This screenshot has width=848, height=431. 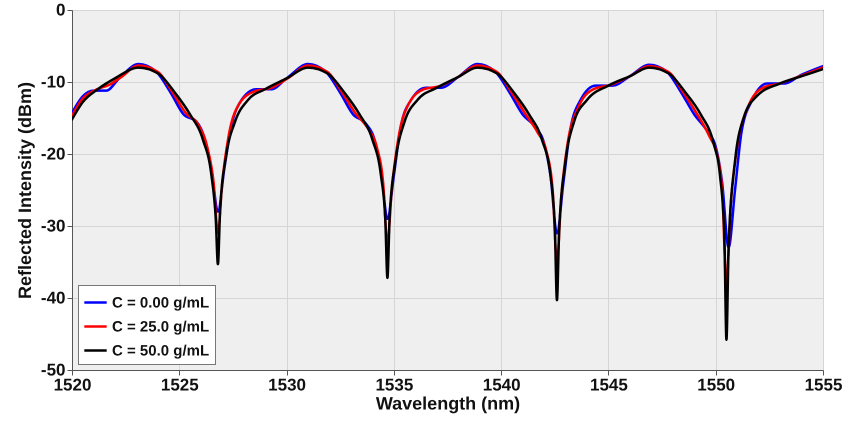 What do you see at coordinates (53, 154) in the screenshot?
I see `y-tick-label: -20` at bounding box center [53, 154].